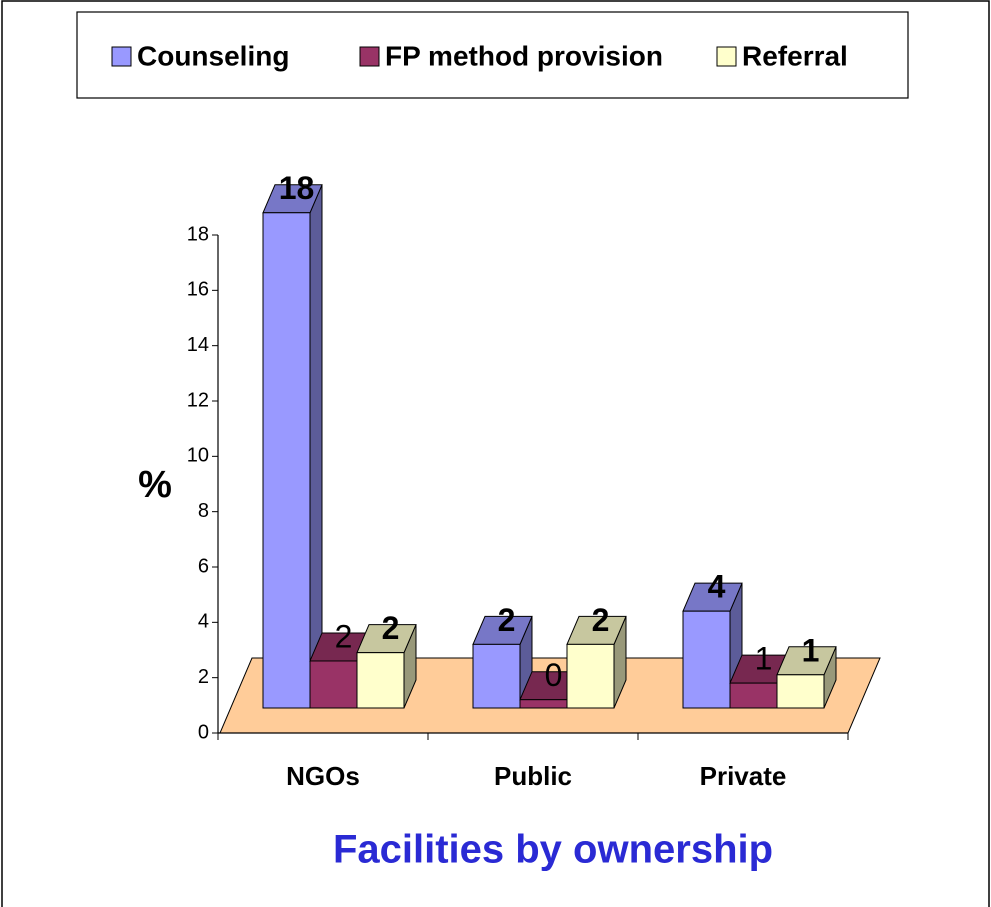 Image resolution: width=991 pixels, height=907 pixels. I want to click on legend-label: FP method provision, so click(524, 55).